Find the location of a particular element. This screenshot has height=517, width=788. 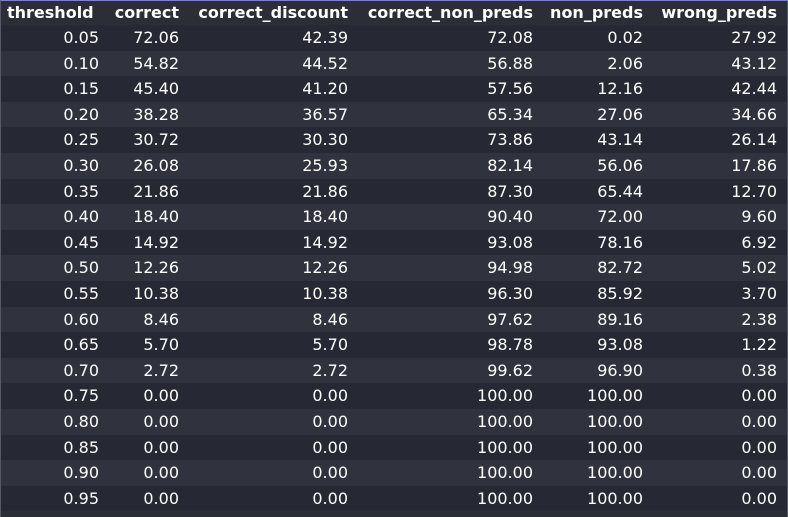

table-row: 0.85 0.00 0.00 100.00 100.00 0.00 is located at coordinates (394, 447).